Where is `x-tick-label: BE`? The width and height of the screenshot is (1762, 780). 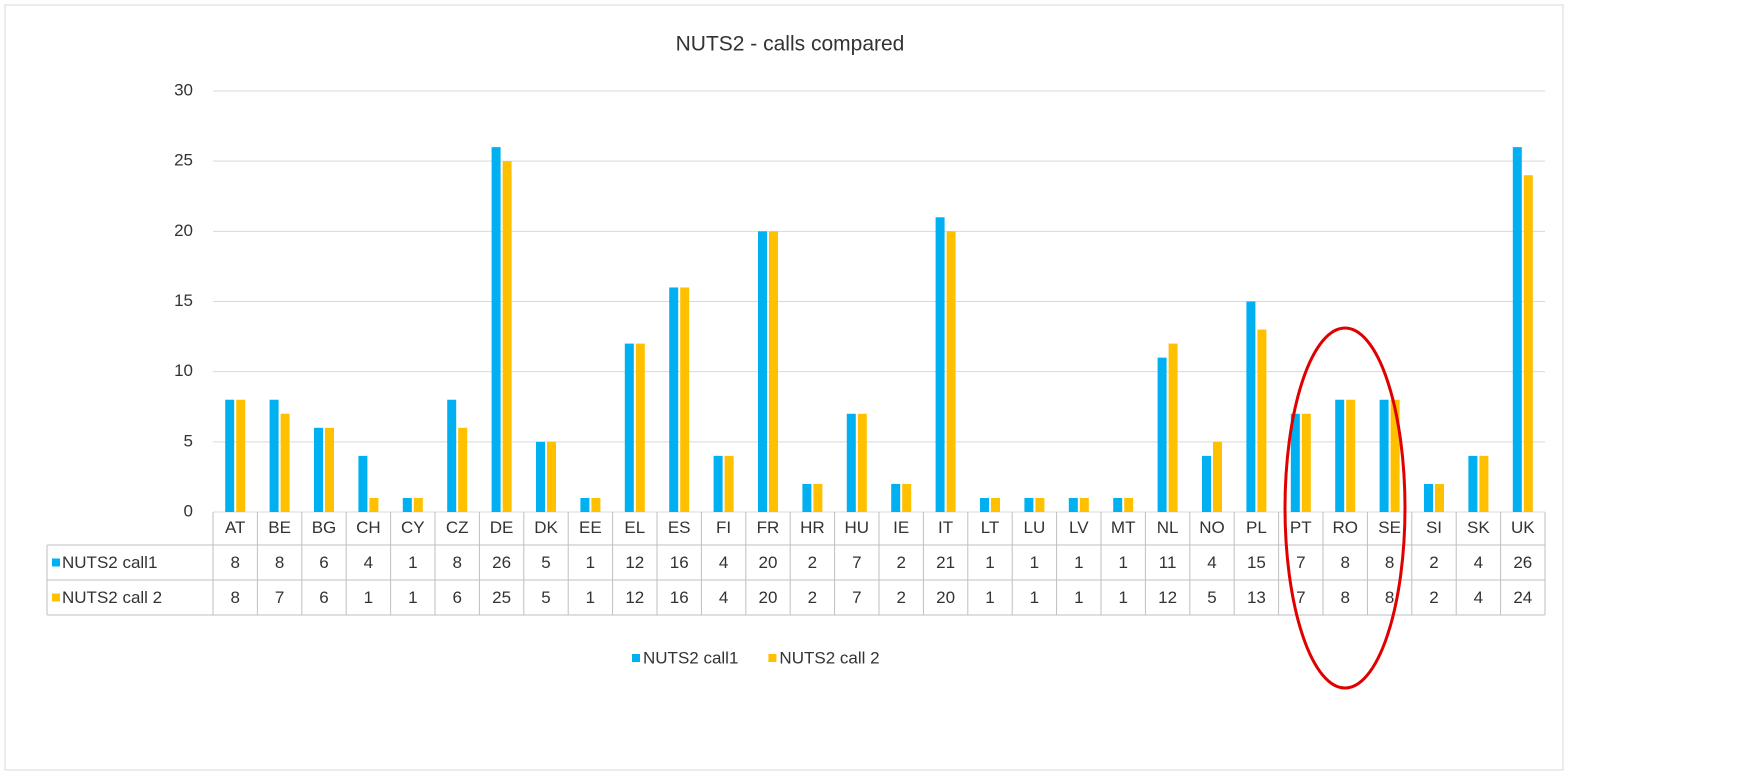
x-tick-label: BE is located at coordinates (279, 527).